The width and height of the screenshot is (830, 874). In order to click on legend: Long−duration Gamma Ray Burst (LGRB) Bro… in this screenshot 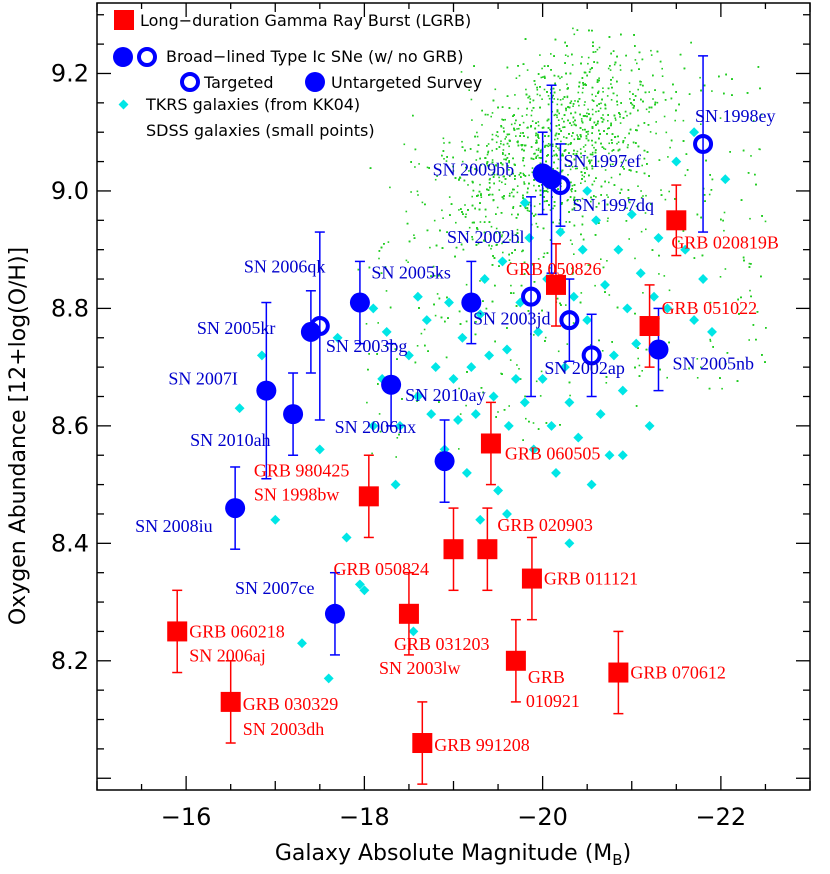, I will do `click(297, 75)`.